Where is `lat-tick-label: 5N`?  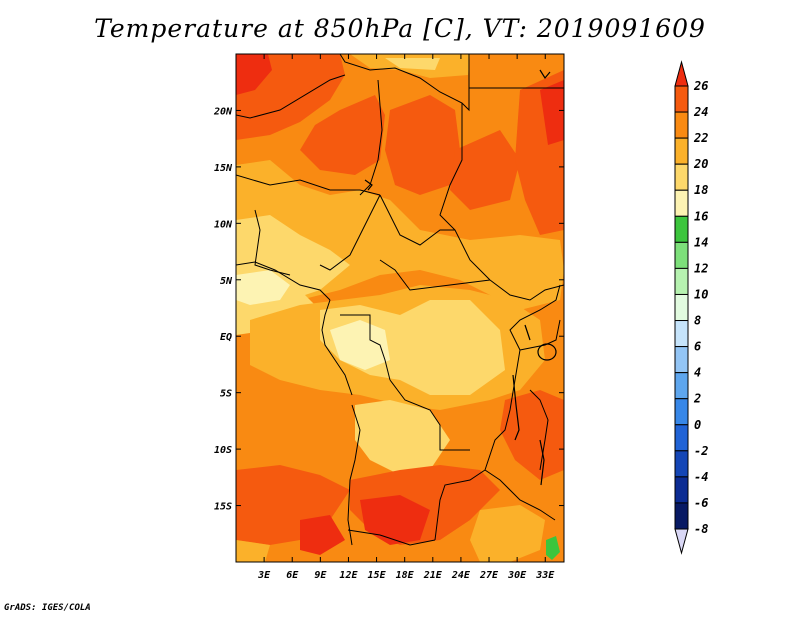
lat-tick-label: 5N is located at coordinates (226, 281).